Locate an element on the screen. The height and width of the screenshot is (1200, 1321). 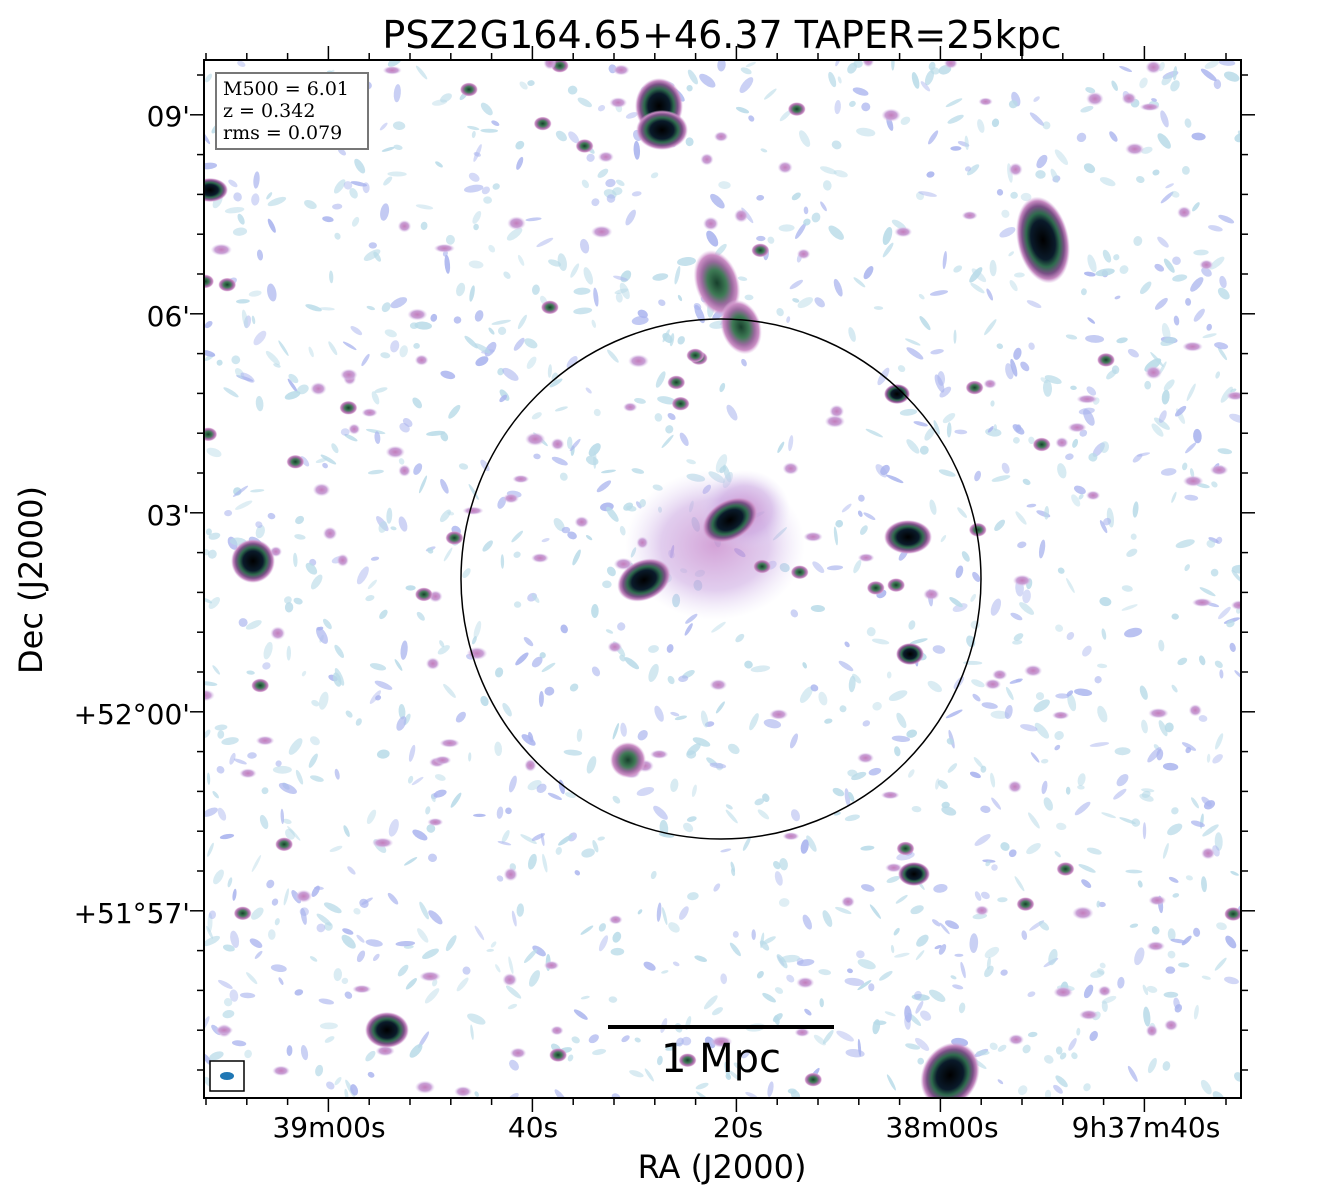
y-tick-label-06: 06' is located at coordinates (168, 316).